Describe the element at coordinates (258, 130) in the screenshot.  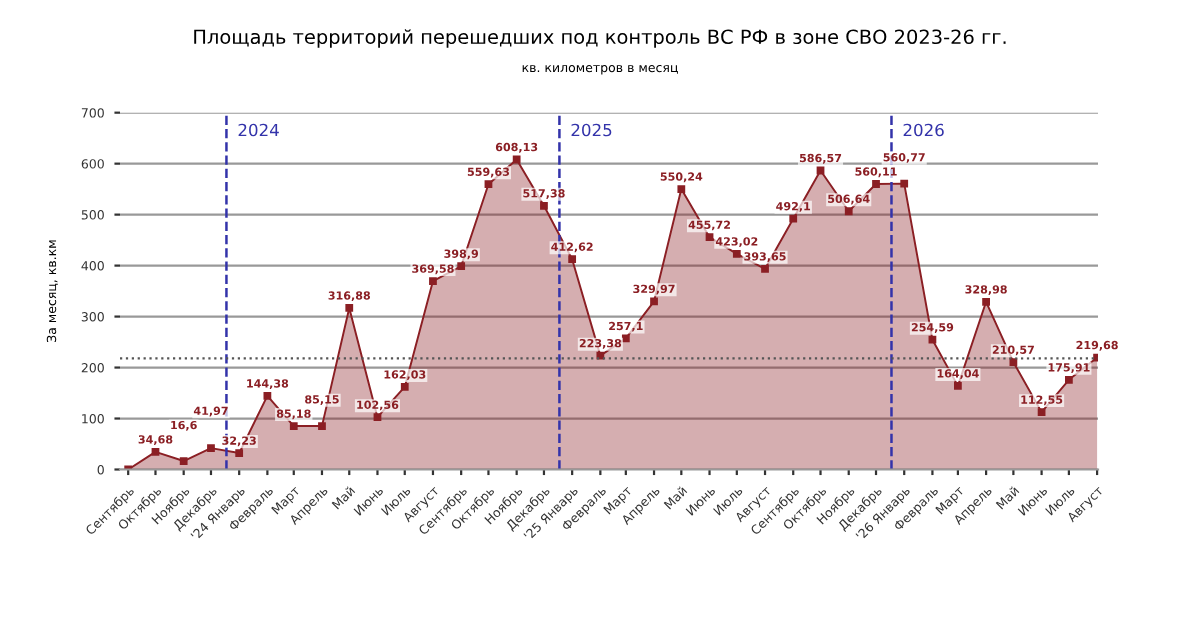
I see `ref-line-label: 2024` at that location.